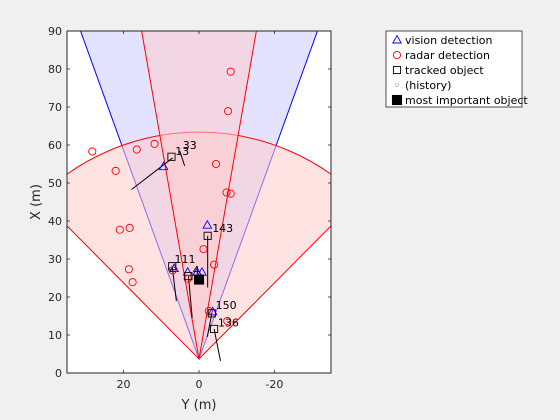 This screenshot has height=420, width=560. What do you see at coordinates (196, 270) in the screenshot?
I see `track-label-4: 4` at bounding box center [196, 270].